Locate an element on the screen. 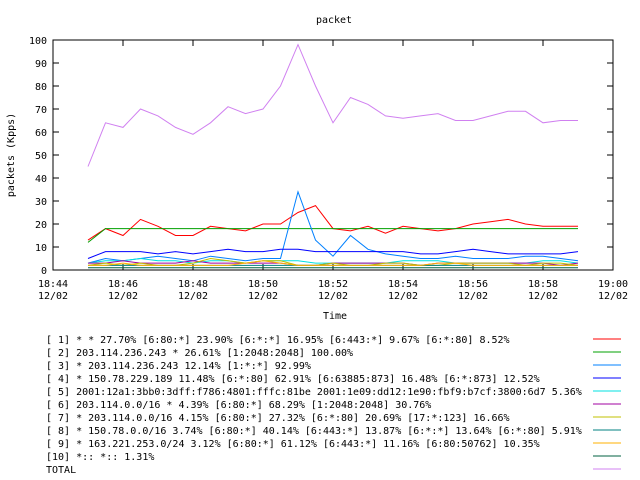 This screenshot has width=640, height=480. x-tick-label: 18:58 is located at coordinates (543, 284).